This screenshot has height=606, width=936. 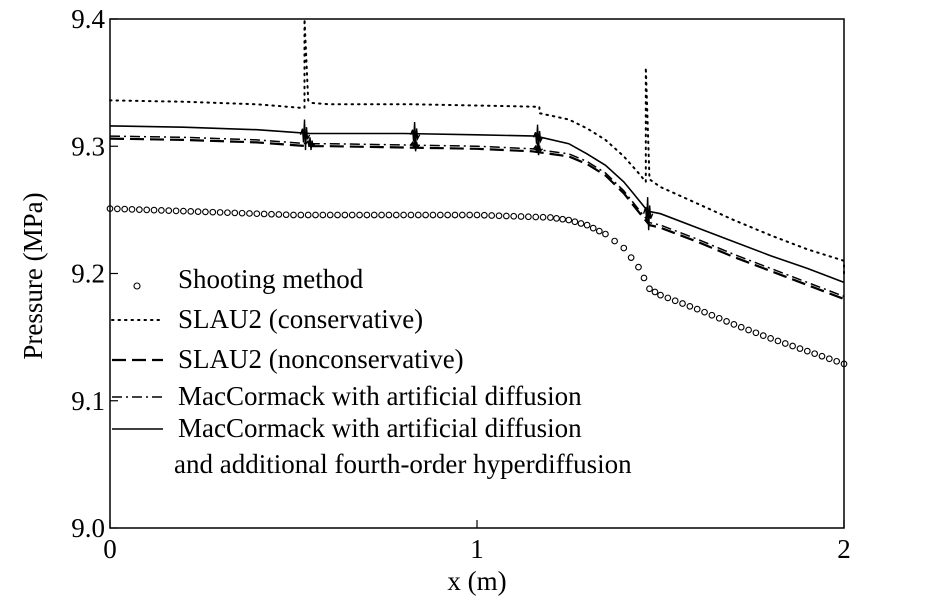 What do you see at coordinates (88, 146) in the screenshot?
I see `y-tick-label: 9.3` at bounding box center [88, 146].